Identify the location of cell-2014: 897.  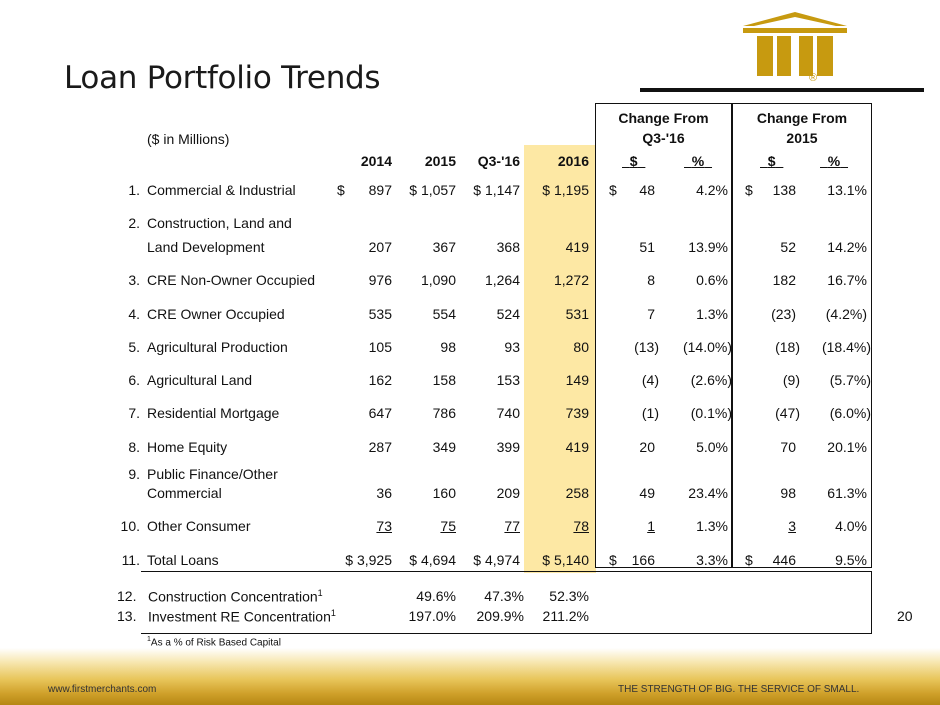
(380, 190).